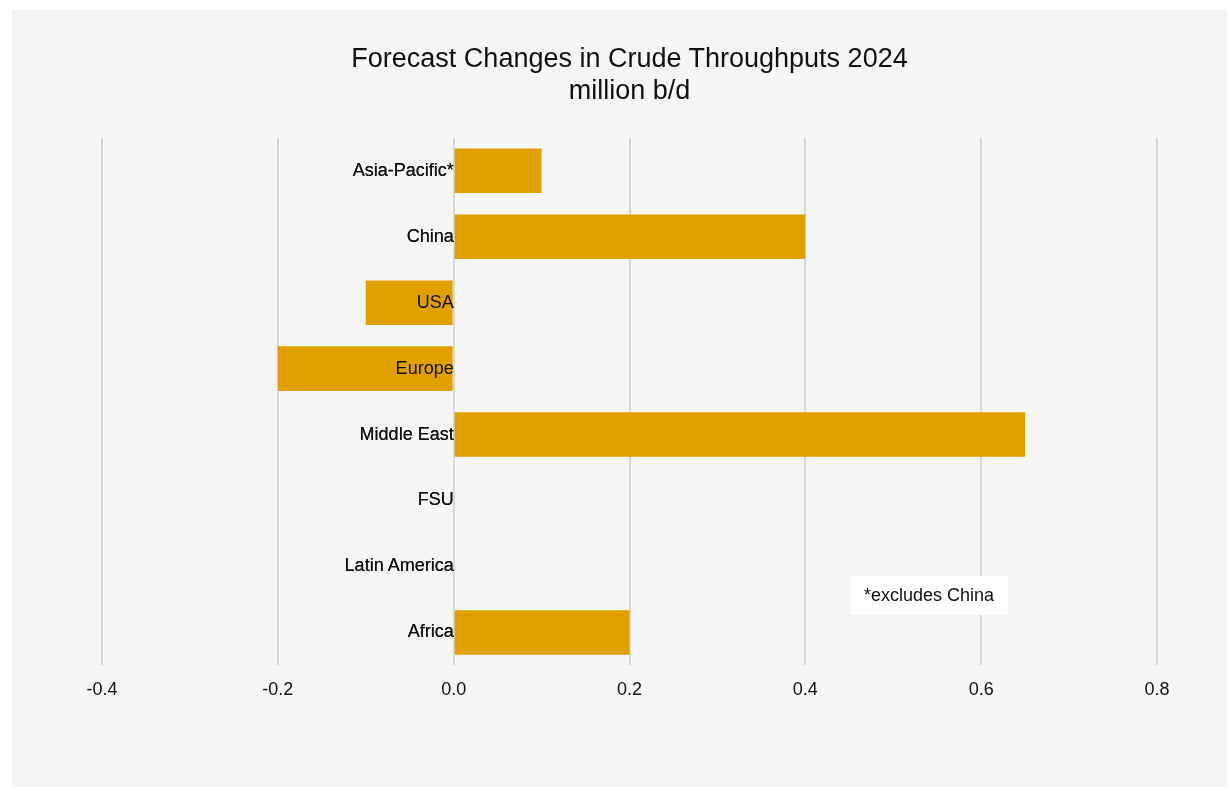 The height and width of the screenshot is (787, 1227). I want to click on annotation: *excludes China, so click(929, 595).